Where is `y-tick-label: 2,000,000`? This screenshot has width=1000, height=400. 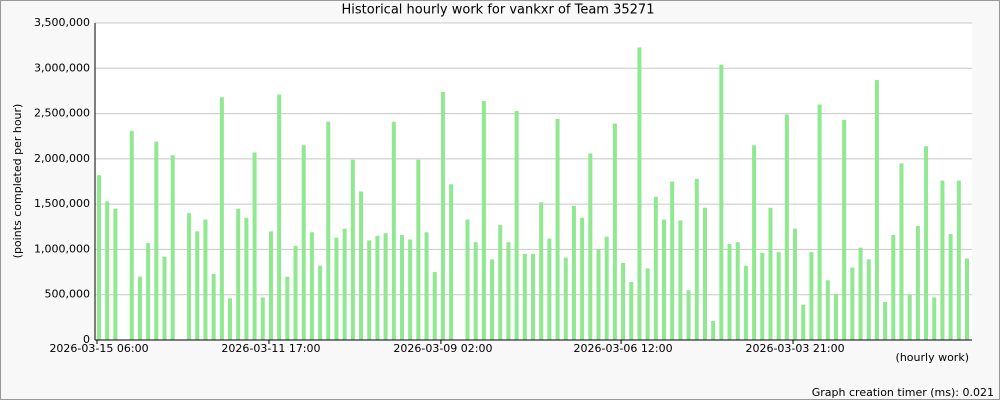 y-tick-label: 2,000,000 is located at coordinates (62, 158).